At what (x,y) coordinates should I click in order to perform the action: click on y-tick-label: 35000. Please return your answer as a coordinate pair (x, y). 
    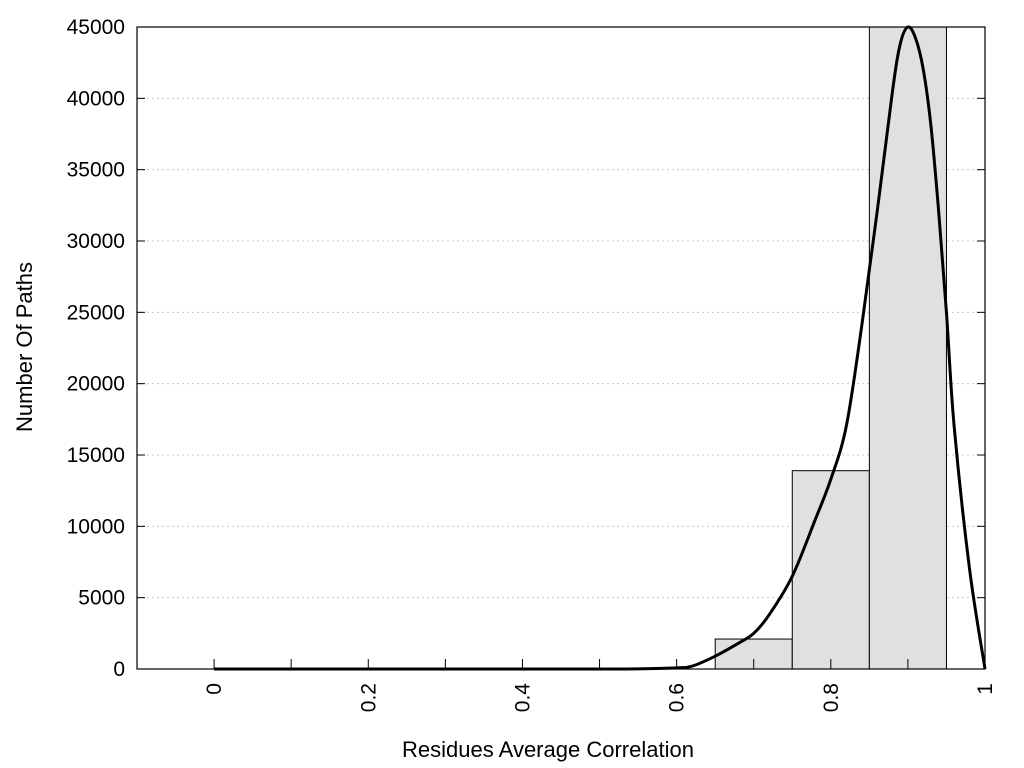
    Looking at the image, I should click on (96, 170).